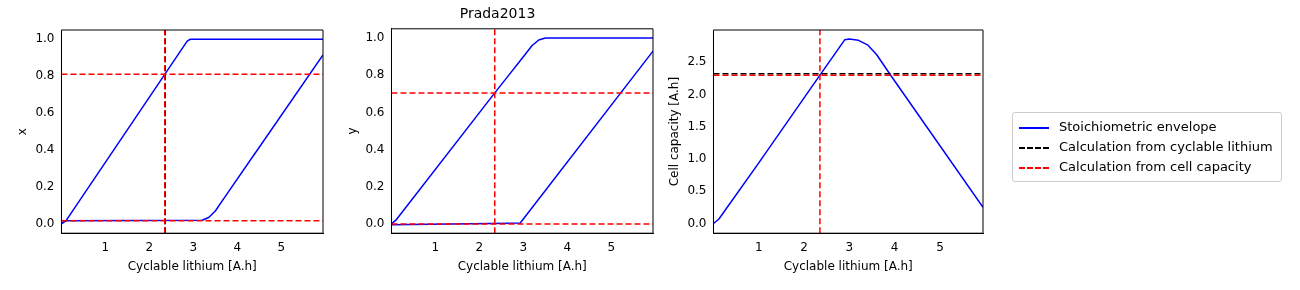 The image size is (1300, 290). Describe the element at coordinates (697, 61) in the screenshot. I see `y-tick-label: 2.5` at that location.